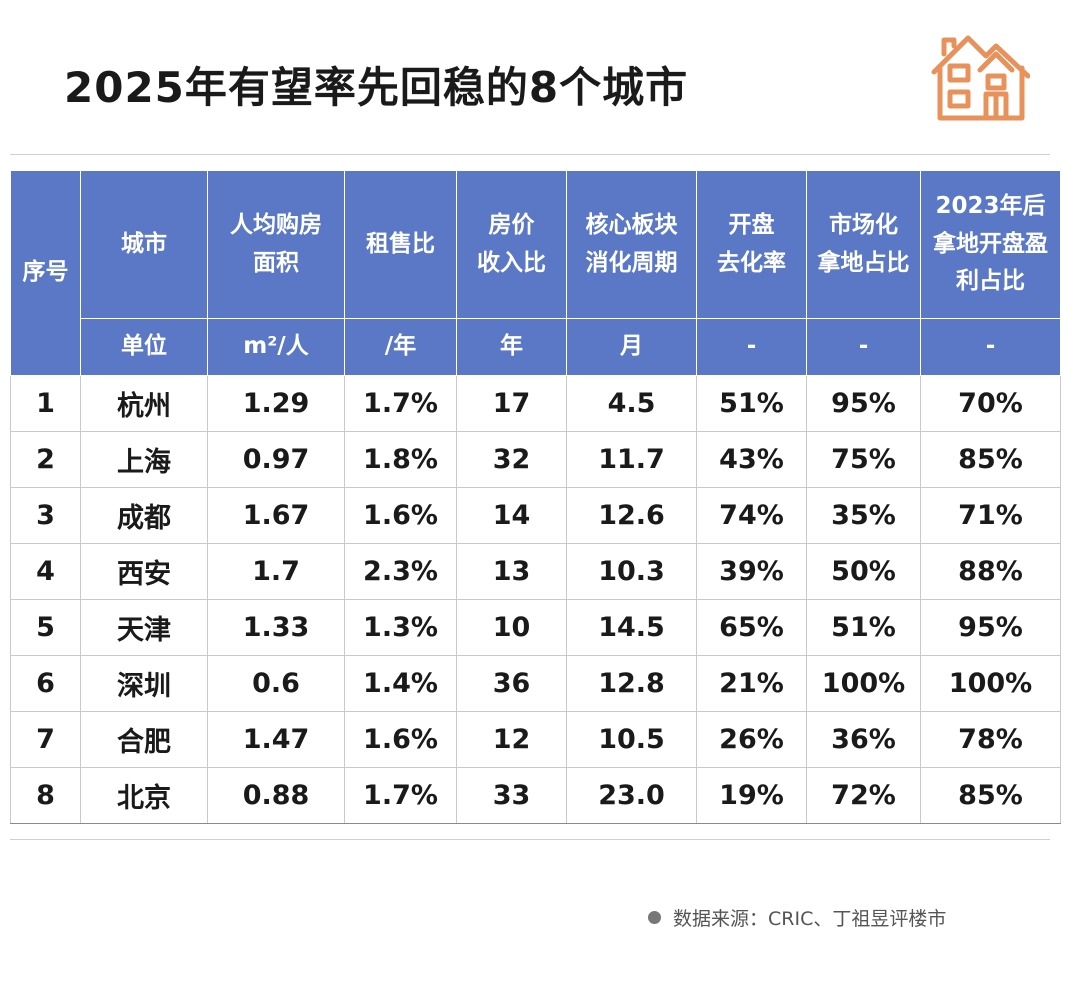 Image resolution: width=1080 pixels, height=1008 pixels. What do you see at coordinates (751, 244) in the screenshot?
I see `header-cell: 开盘 去化率` at bounding box center [751, 244].